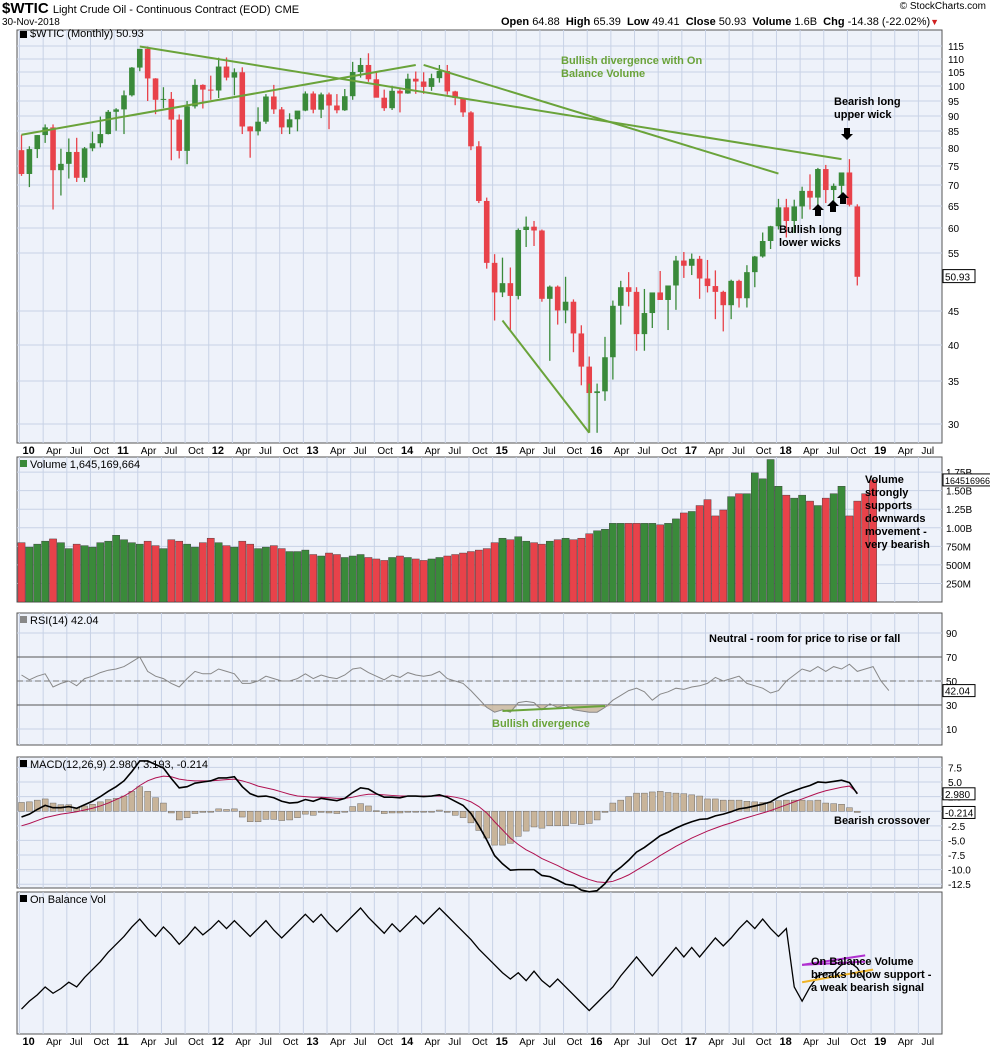 The width and height of the screenshot is (990, 1051). Describe the element at coordinates (25, 8) in the screenshot. I see `symbol: $WTIC` at that location.